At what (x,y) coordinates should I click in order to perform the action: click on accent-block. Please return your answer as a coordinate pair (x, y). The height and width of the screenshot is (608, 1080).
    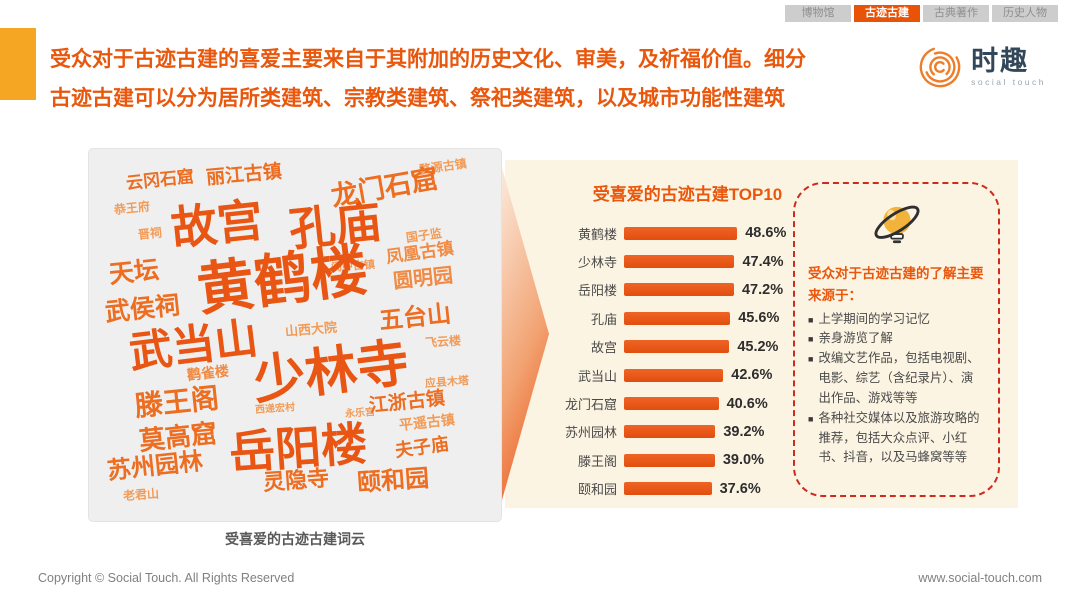
    Looking at the image, I should click on (18, 64).